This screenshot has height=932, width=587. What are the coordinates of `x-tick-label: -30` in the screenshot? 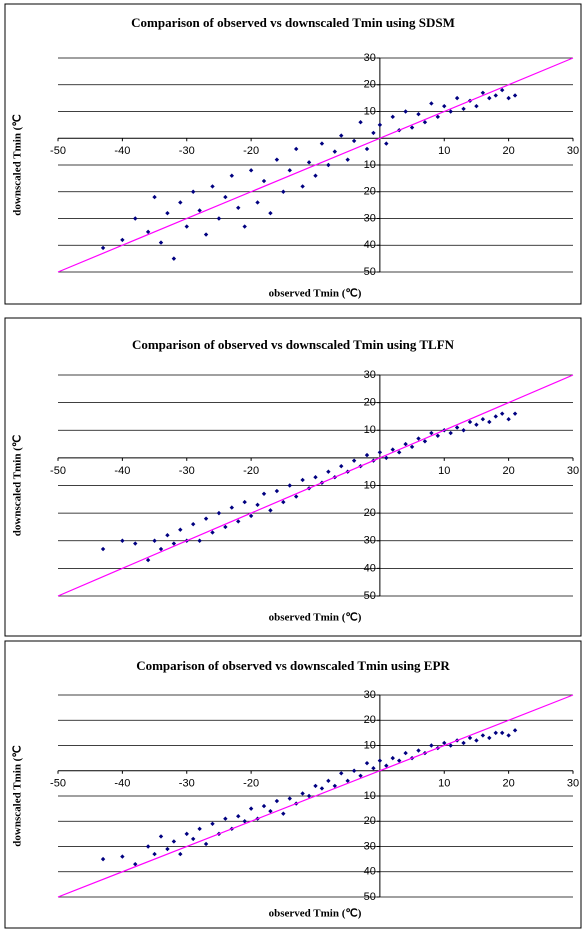 It's located at (187, 784).